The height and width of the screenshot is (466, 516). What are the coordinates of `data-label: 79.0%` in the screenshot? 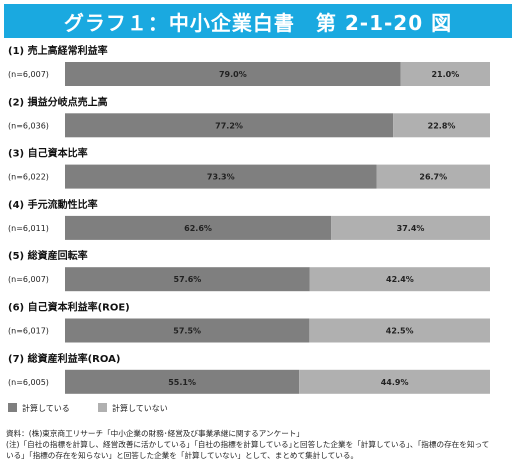 It's located at (233, 74).